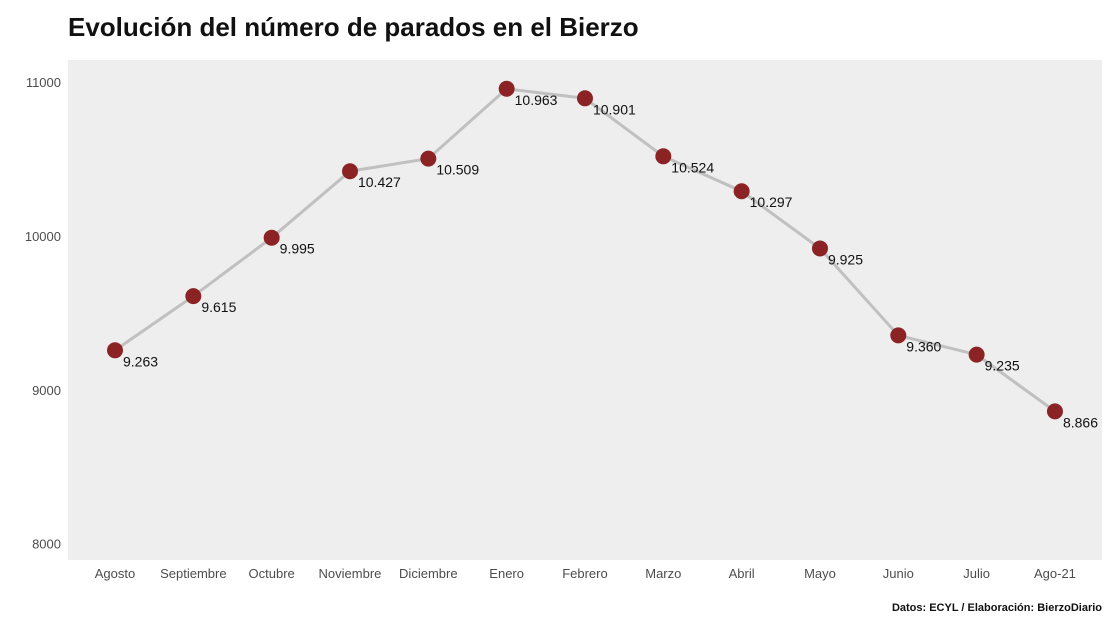 The image size is (1110, 623). What do you see at coordinates (297, 249) in the screenshot?
I see `data-label: 9.995` at bounding box center [297, 249].